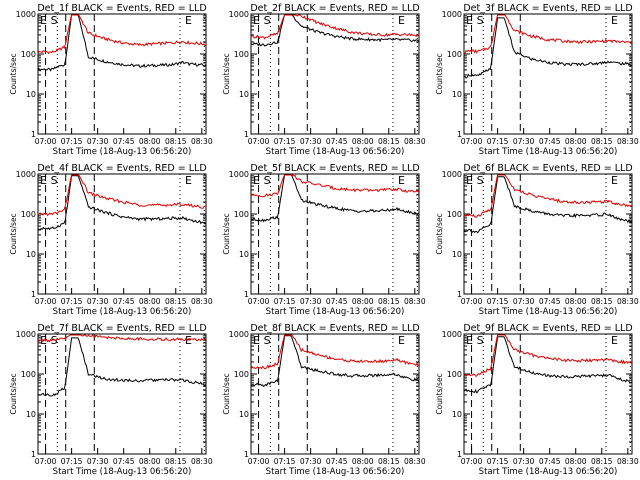 Image resolution: width=640 pixels, height=480 pixels. I want to click on chart-title: Det_3f BLACK = Events, RED = LLD, so click(547, 8).